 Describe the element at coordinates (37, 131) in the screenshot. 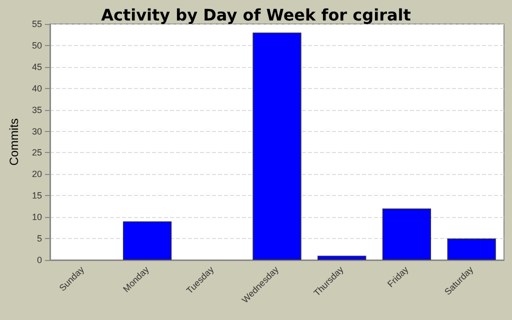

I see `y-tick-label: 30` at that location.